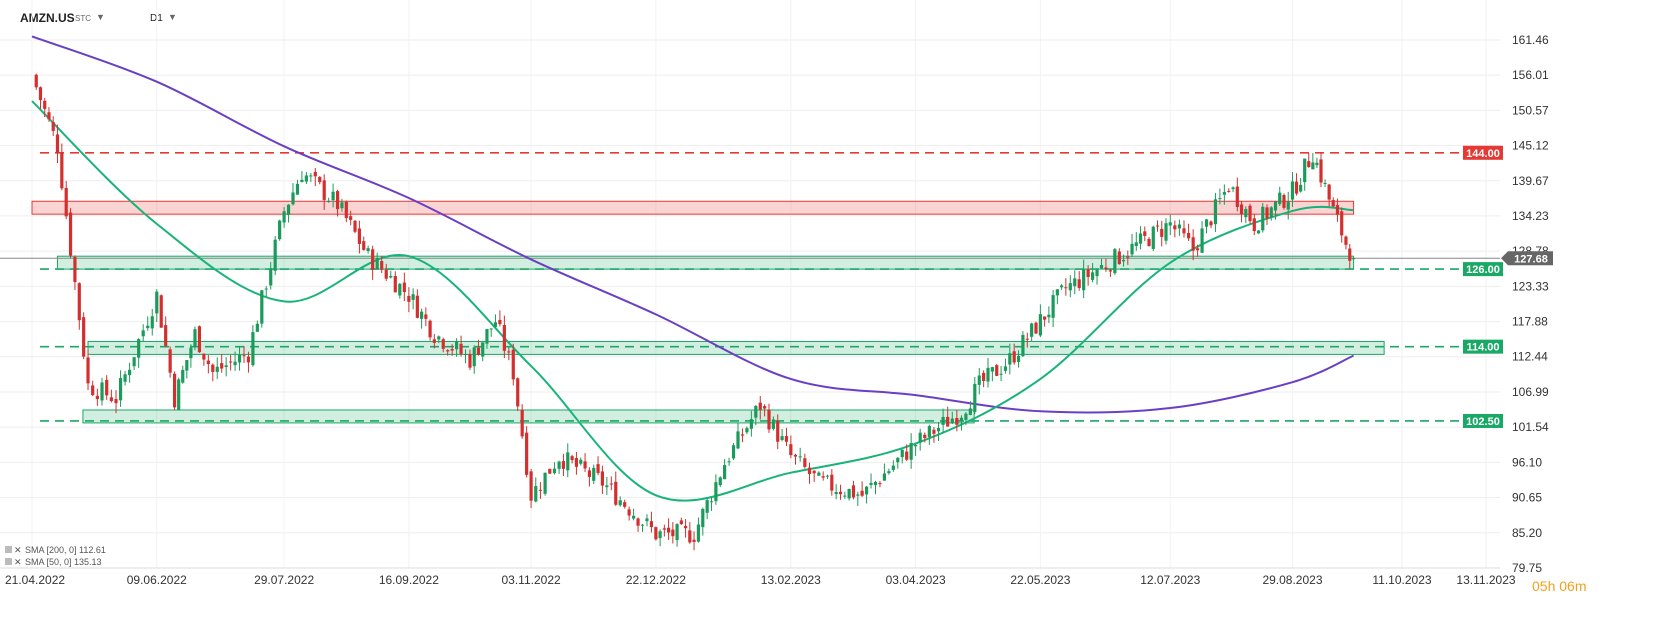  What do you see at coordinates (1527, 258) in the screenshot?
I see `current-price-badge` at bounding box center [1527, 258].